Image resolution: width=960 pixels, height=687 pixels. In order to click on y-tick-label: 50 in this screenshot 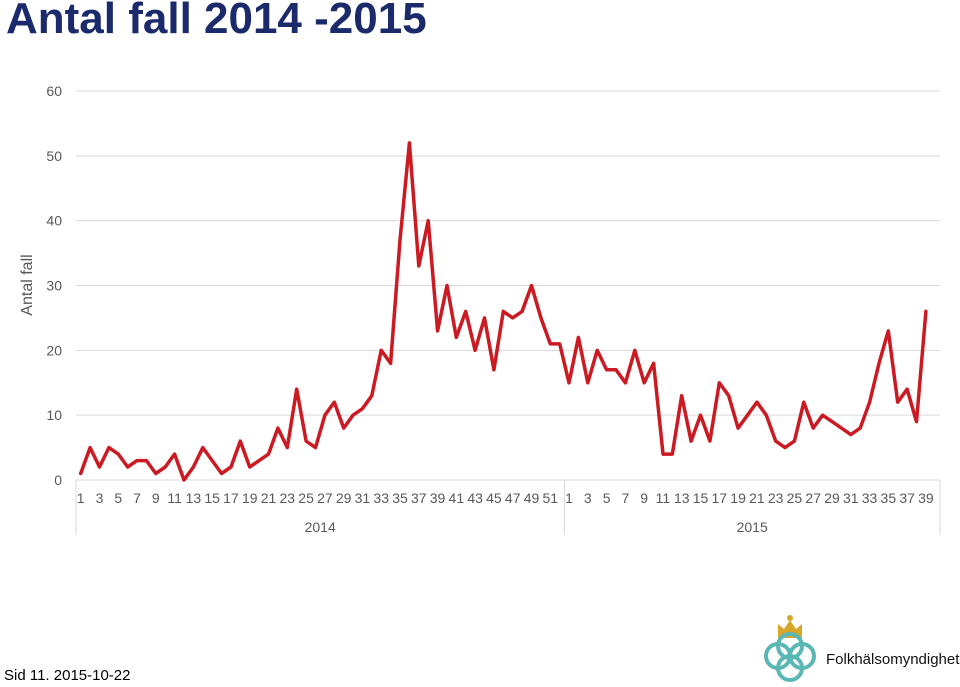, I will do `click(54, 156)`.